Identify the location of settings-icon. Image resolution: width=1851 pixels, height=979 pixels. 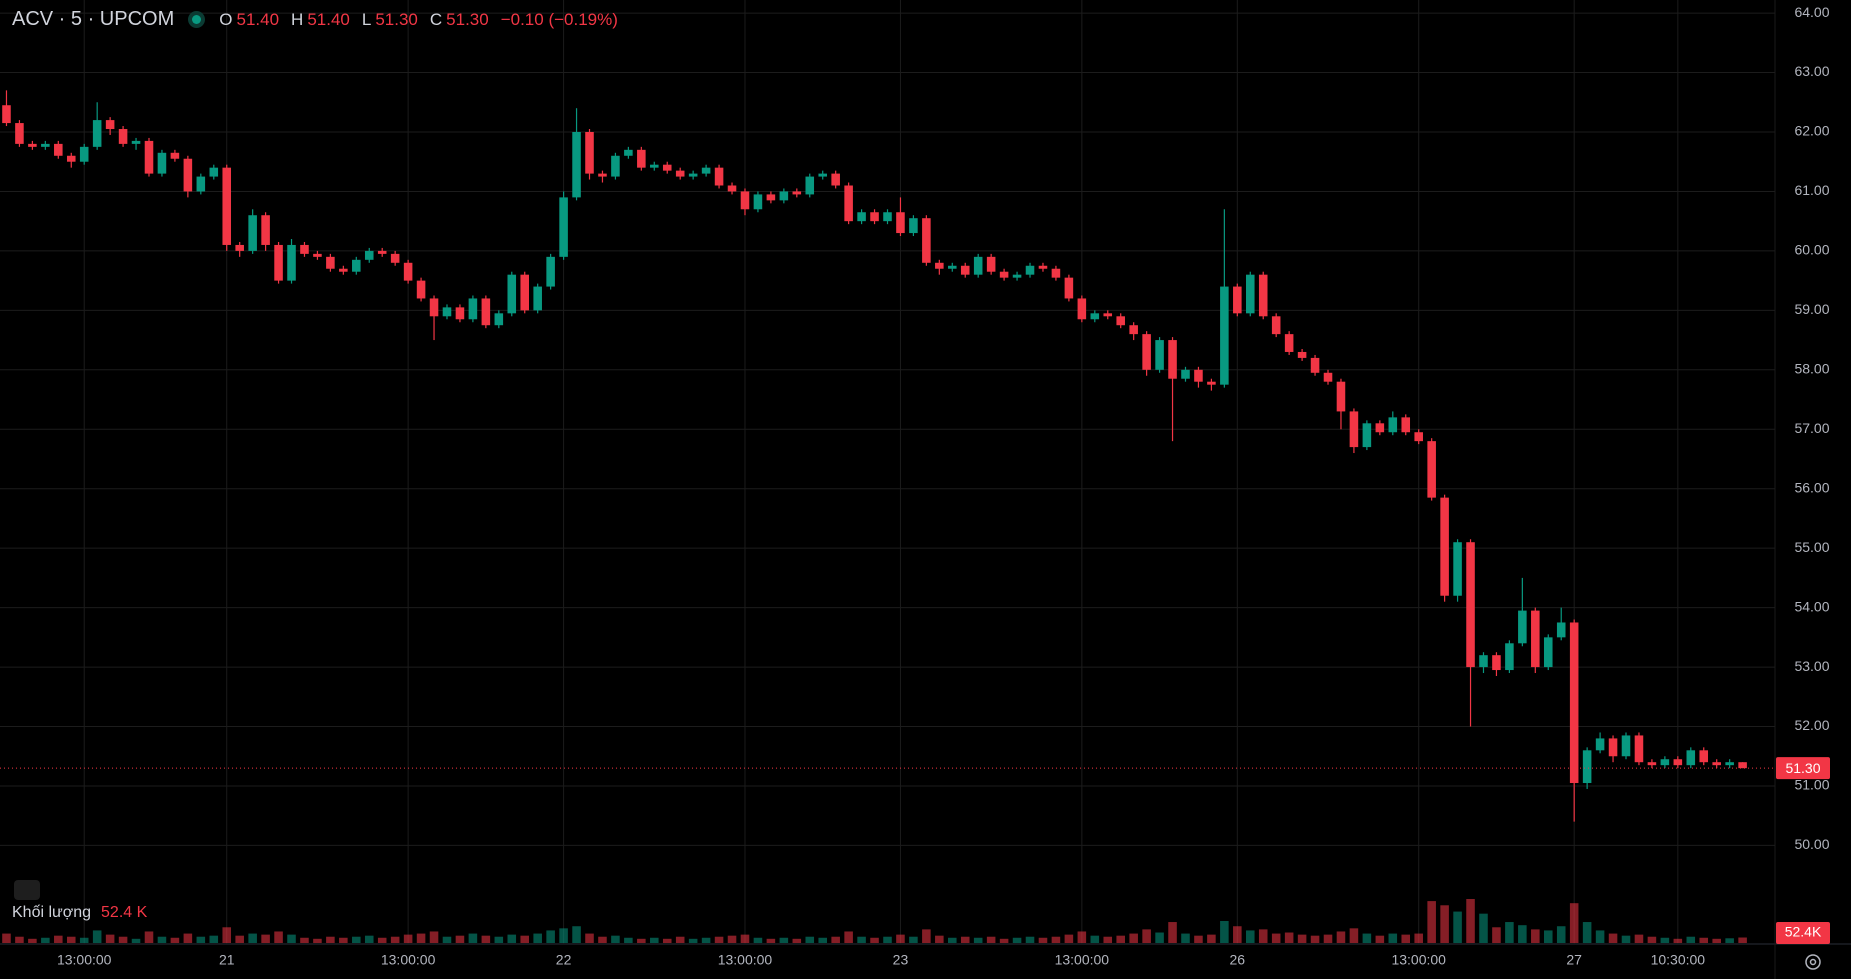
(1813, 962).